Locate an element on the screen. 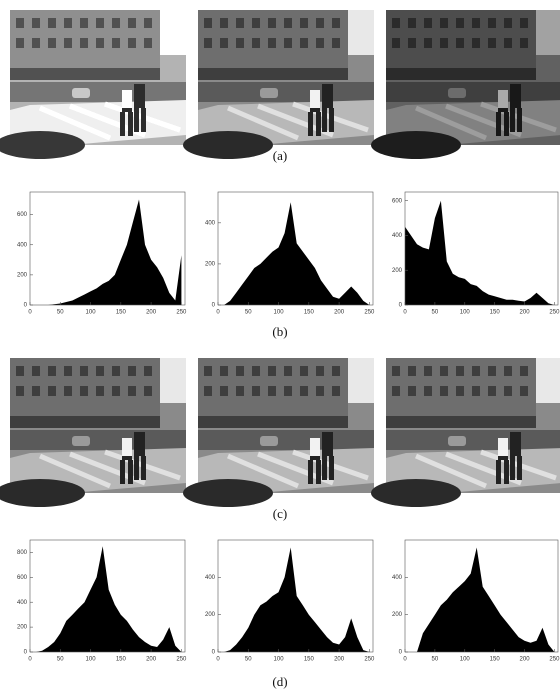 The width and height of the screenshot is (560, 690). y-tick-label: 800 is located at coordinates (22, 553).